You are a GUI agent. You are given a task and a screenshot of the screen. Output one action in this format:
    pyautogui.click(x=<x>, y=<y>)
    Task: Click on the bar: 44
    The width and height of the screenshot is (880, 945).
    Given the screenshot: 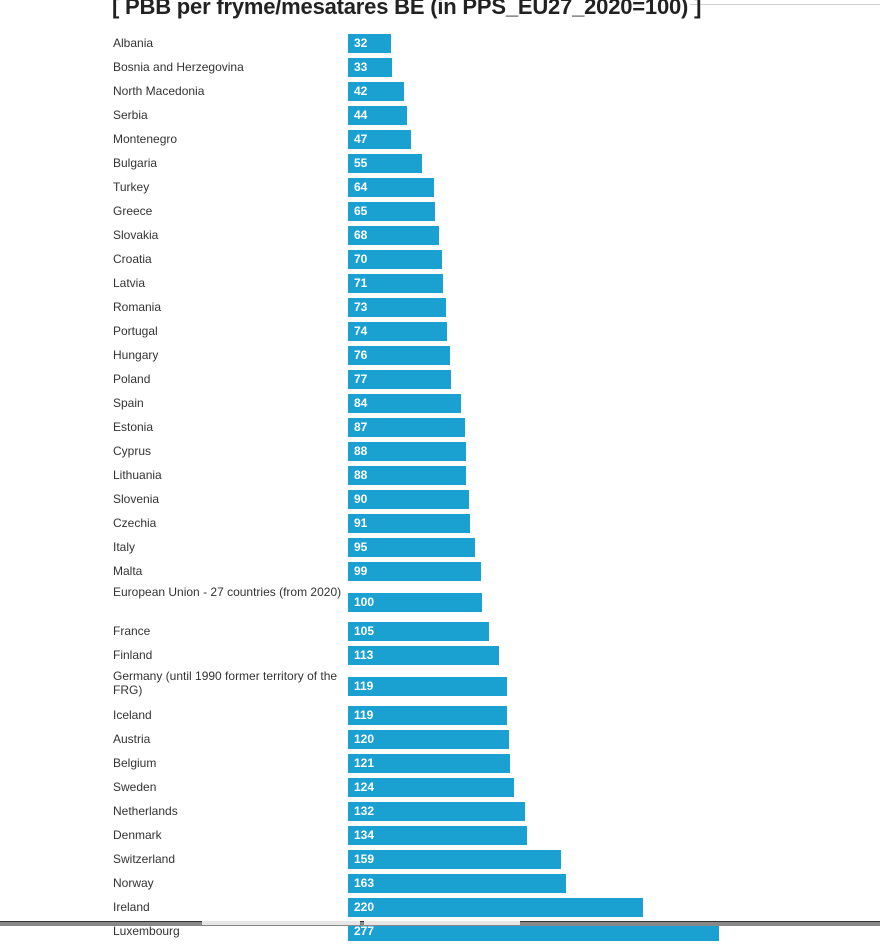 What is the action you would take?
    pyautogui.click(x=377, y=115)
    